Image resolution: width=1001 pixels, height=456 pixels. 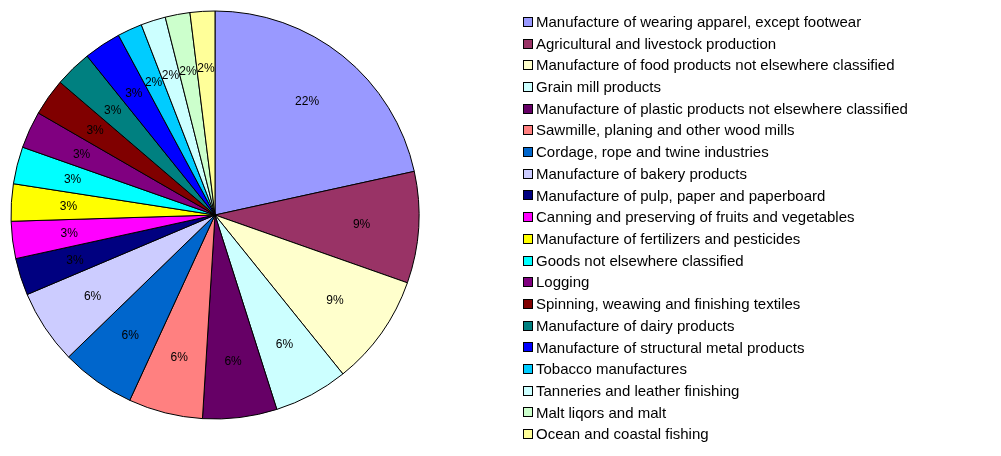 What do you see at coordinates (611, 369) in the screenshot?
I see `legend-label: Tobacco manufactures` at bounding box center [611, 369].